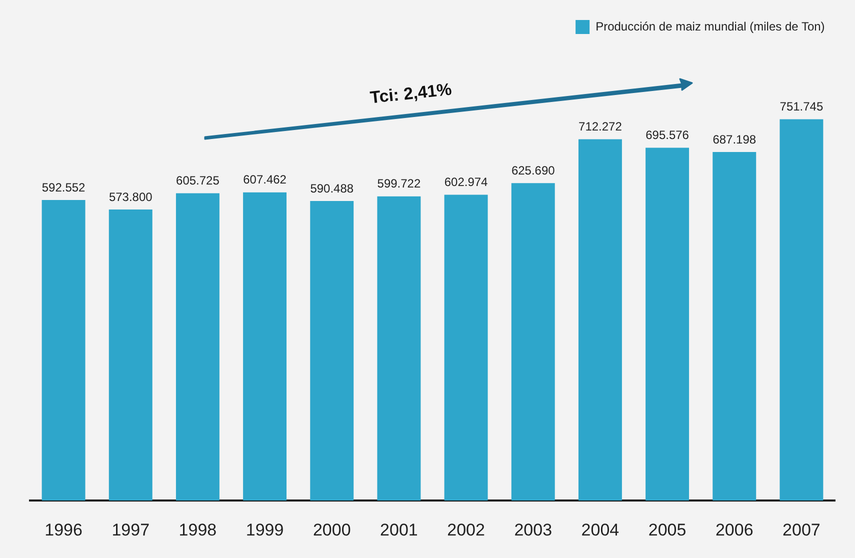  What do you see at coordinates (399, 183) in the screenshot?
I see `data-label: 599.722` at bounding box center [399, 183].